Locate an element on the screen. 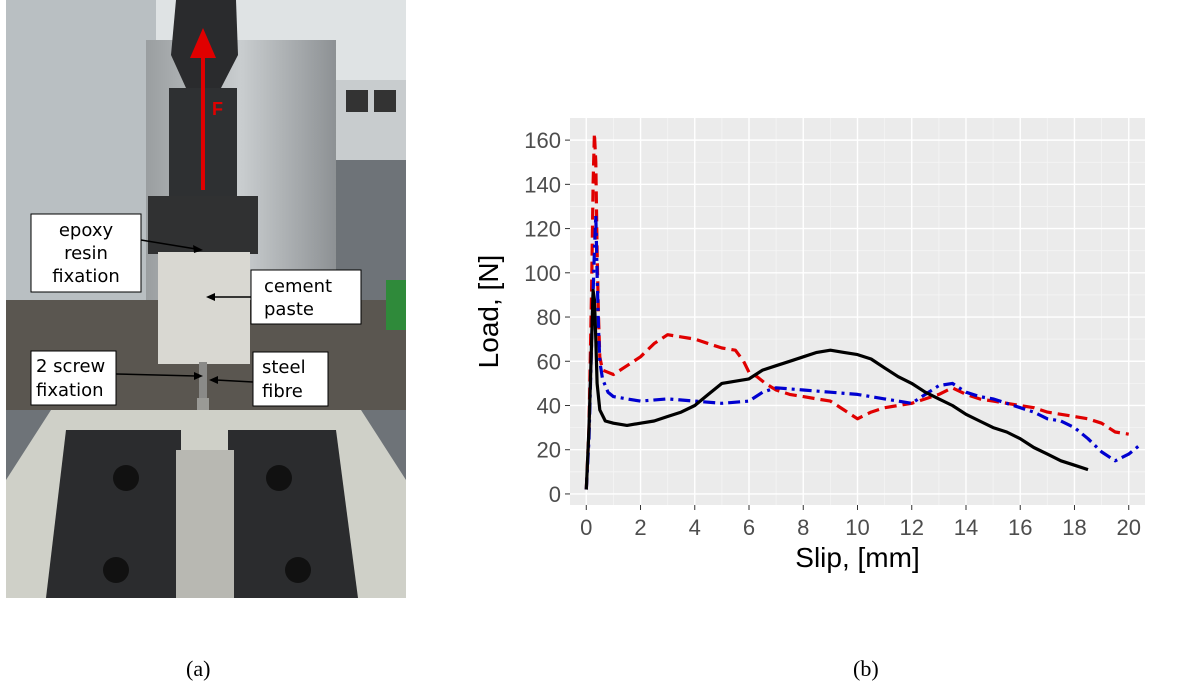 The image size is (1198, 696). y-tick-label: 0 is located at coordinates (555, 494).